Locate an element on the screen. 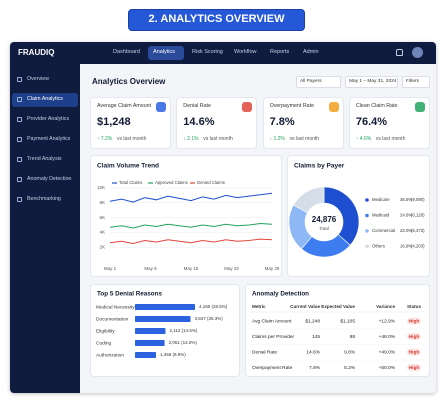  sidebar-item: Overview is located at coordinates (38, 79).